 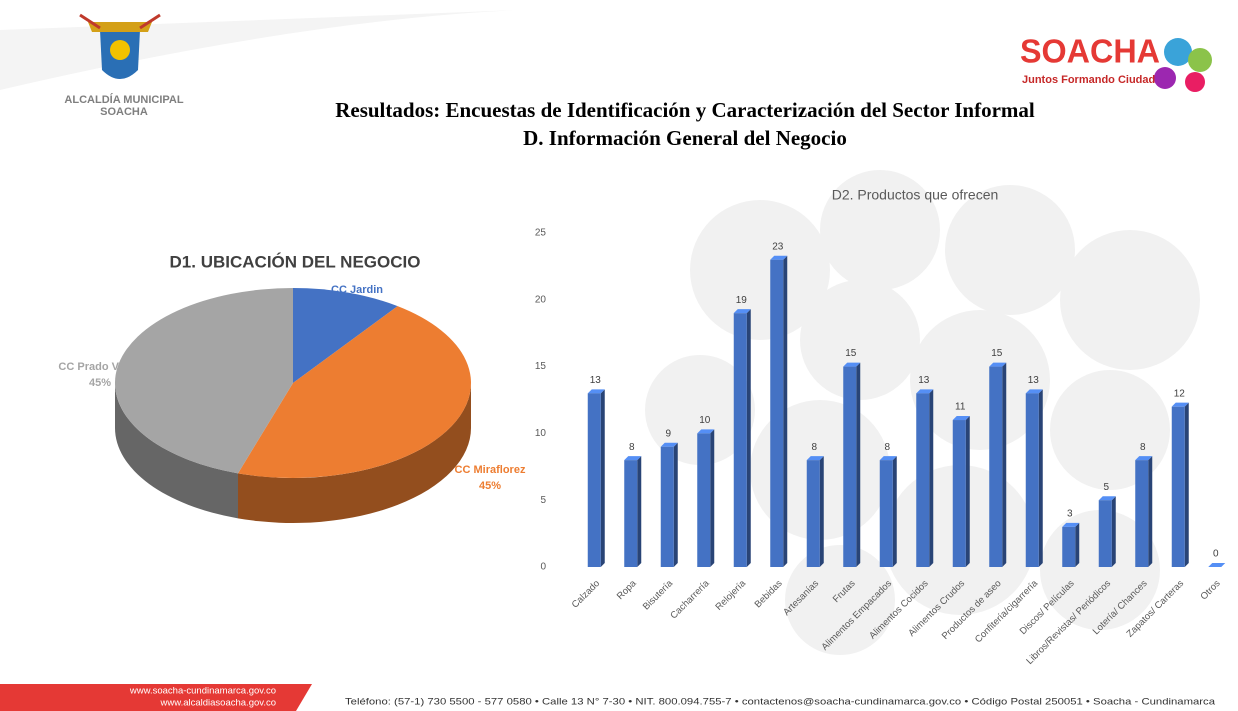 I want to click on y-tick-label: 5, so click(x=543, y=500).